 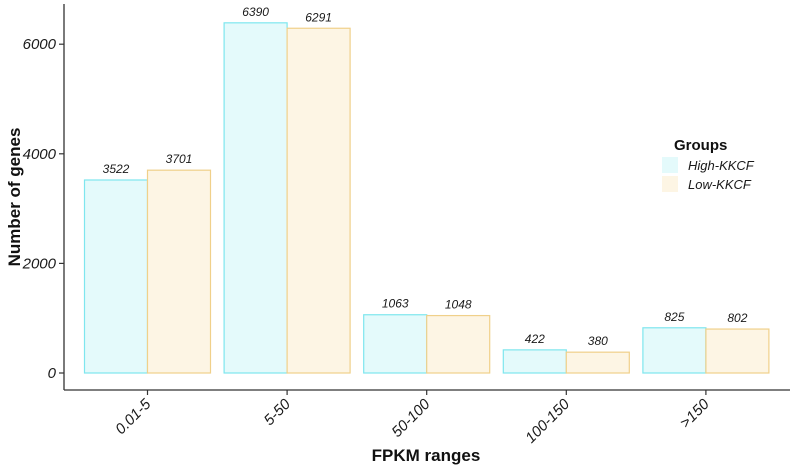 I want to click on x-tick-label: 50-100, so click(x=411, y=418).